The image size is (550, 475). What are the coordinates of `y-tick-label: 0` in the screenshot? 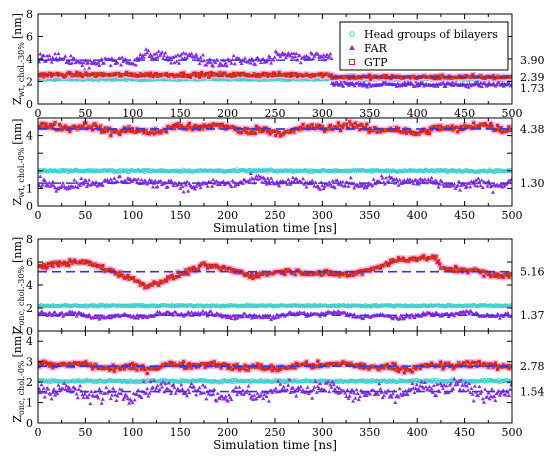 It's located at (29, 206).